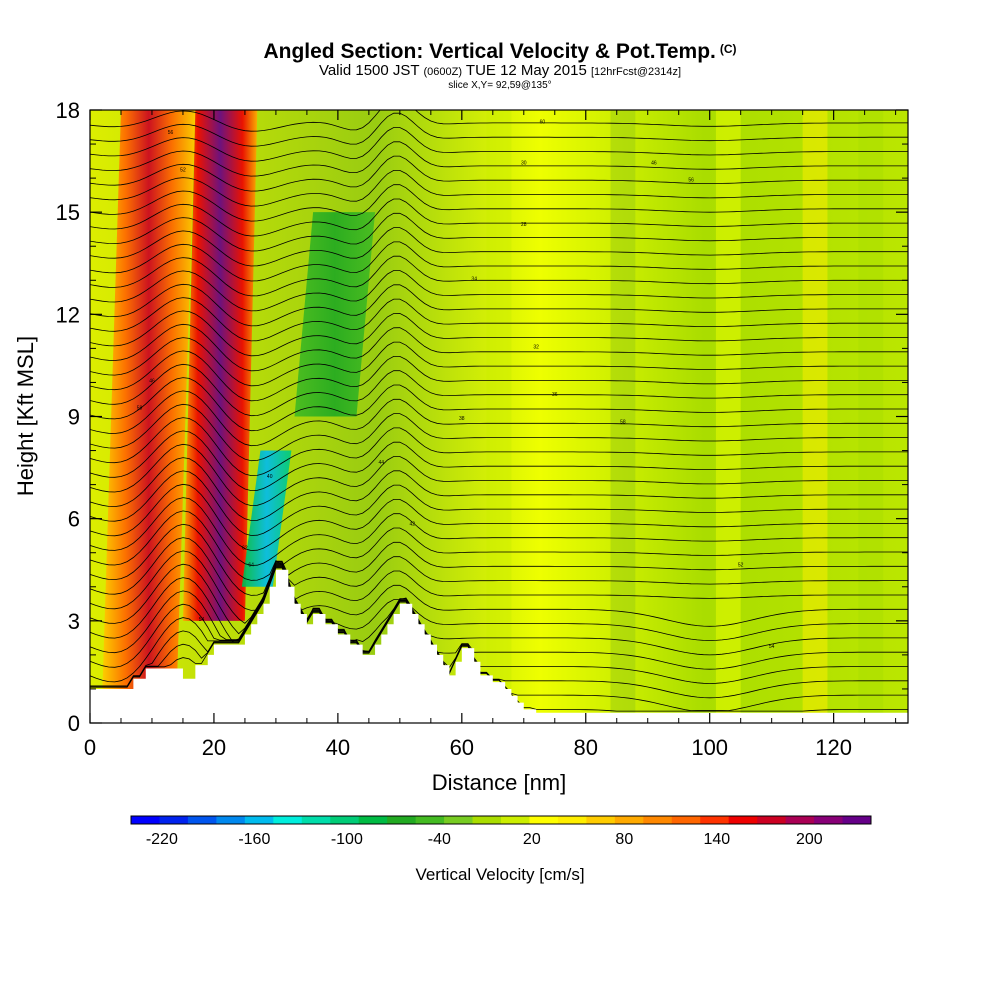  Describe the element at coordinates (524, 163) in the screenshot. I see `contour-label: 30` at that location.